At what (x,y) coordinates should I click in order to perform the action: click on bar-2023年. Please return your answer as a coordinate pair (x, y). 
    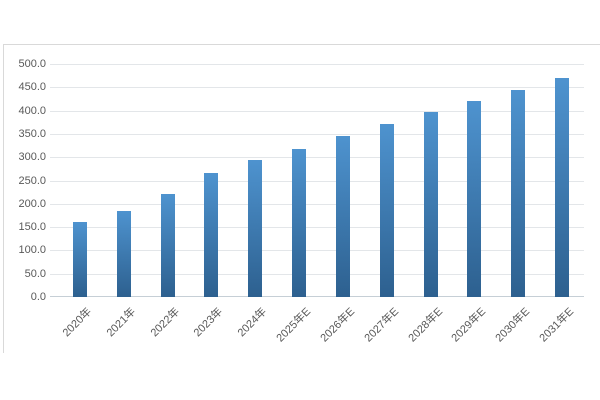
    Looking at the image, I should click on (211, 235).